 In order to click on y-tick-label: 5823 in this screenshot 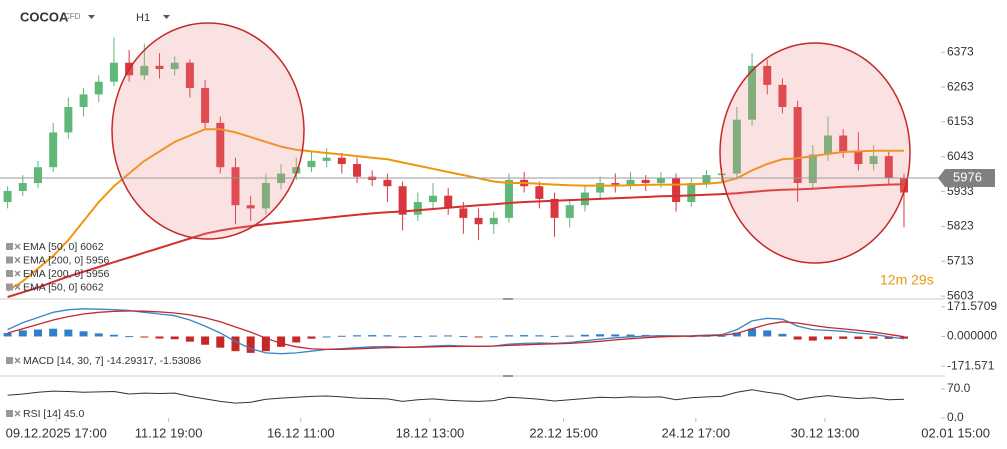, I will do `click(960, 226)`.